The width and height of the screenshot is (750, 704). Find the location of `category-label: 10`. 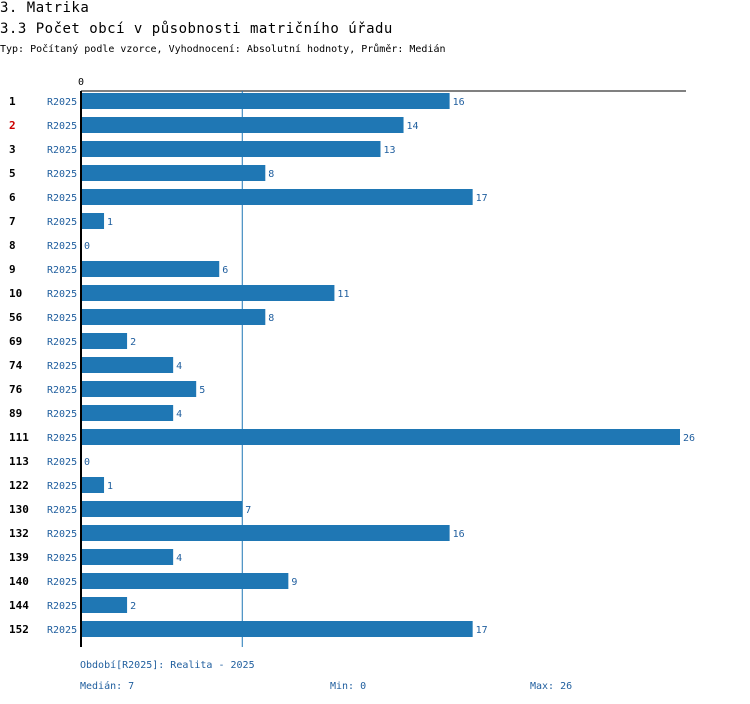

category-label: 10 is located at coordinates (15, 293).